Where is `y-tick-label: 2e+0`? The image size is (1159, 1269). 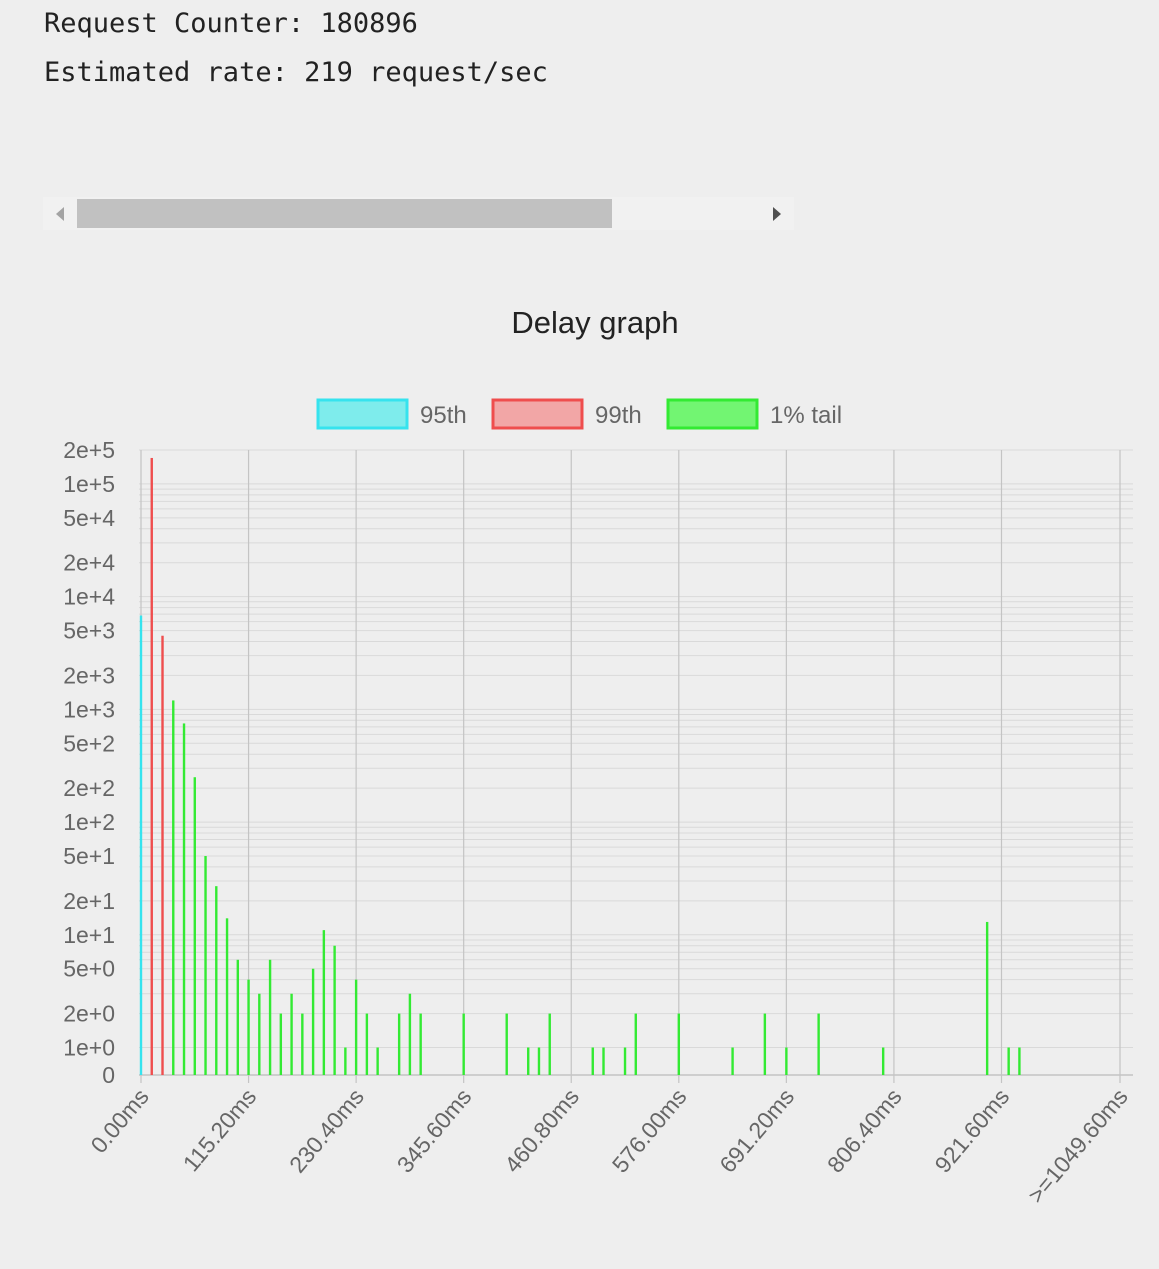
y-tick-label: 2e+0 is located at coordinates (89, 1014).